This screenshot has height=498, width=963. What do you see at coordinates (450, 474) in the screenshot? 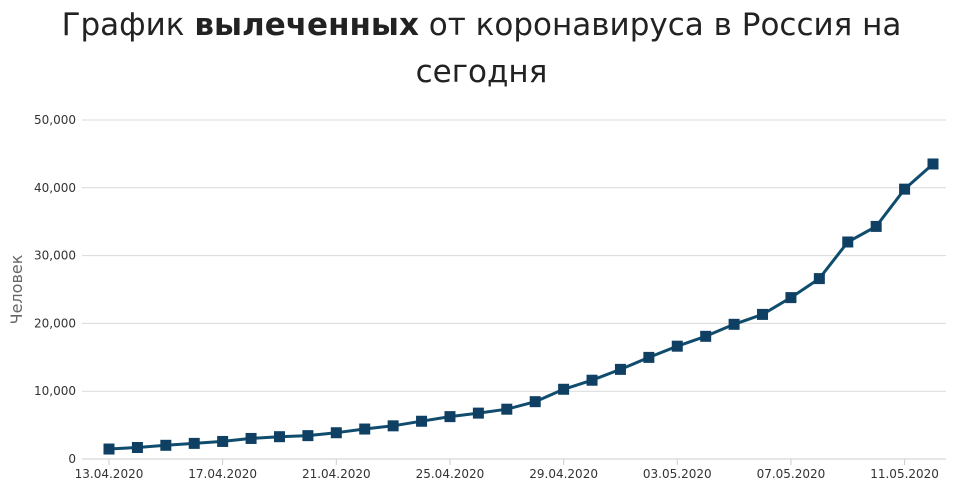
I see `x-tick-label: 25.04.2020` at bounding box center [450, 474].